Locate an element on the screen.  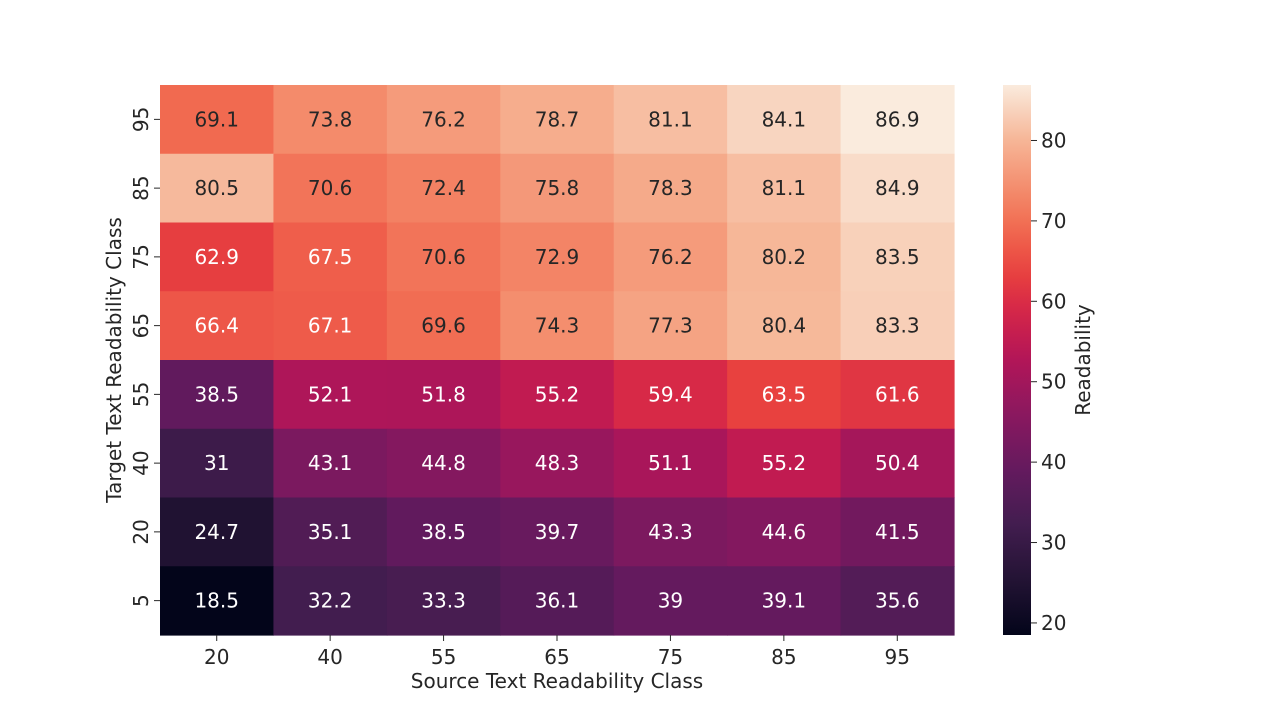
cell-value-label: 78.7 is located at coordinates (557, 119).